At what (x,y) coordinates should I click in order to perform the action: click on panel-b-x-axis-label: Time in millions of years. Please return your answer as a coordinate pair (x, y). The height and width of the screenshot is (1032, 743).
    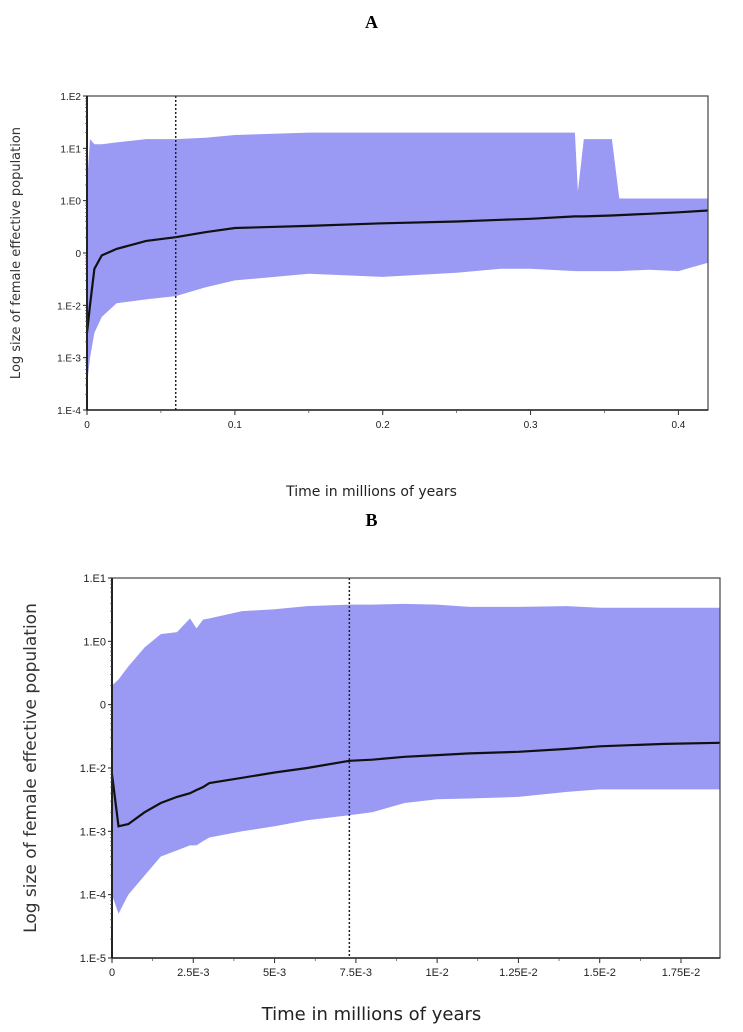
    Looking at the image, I should click on (371, 1014).